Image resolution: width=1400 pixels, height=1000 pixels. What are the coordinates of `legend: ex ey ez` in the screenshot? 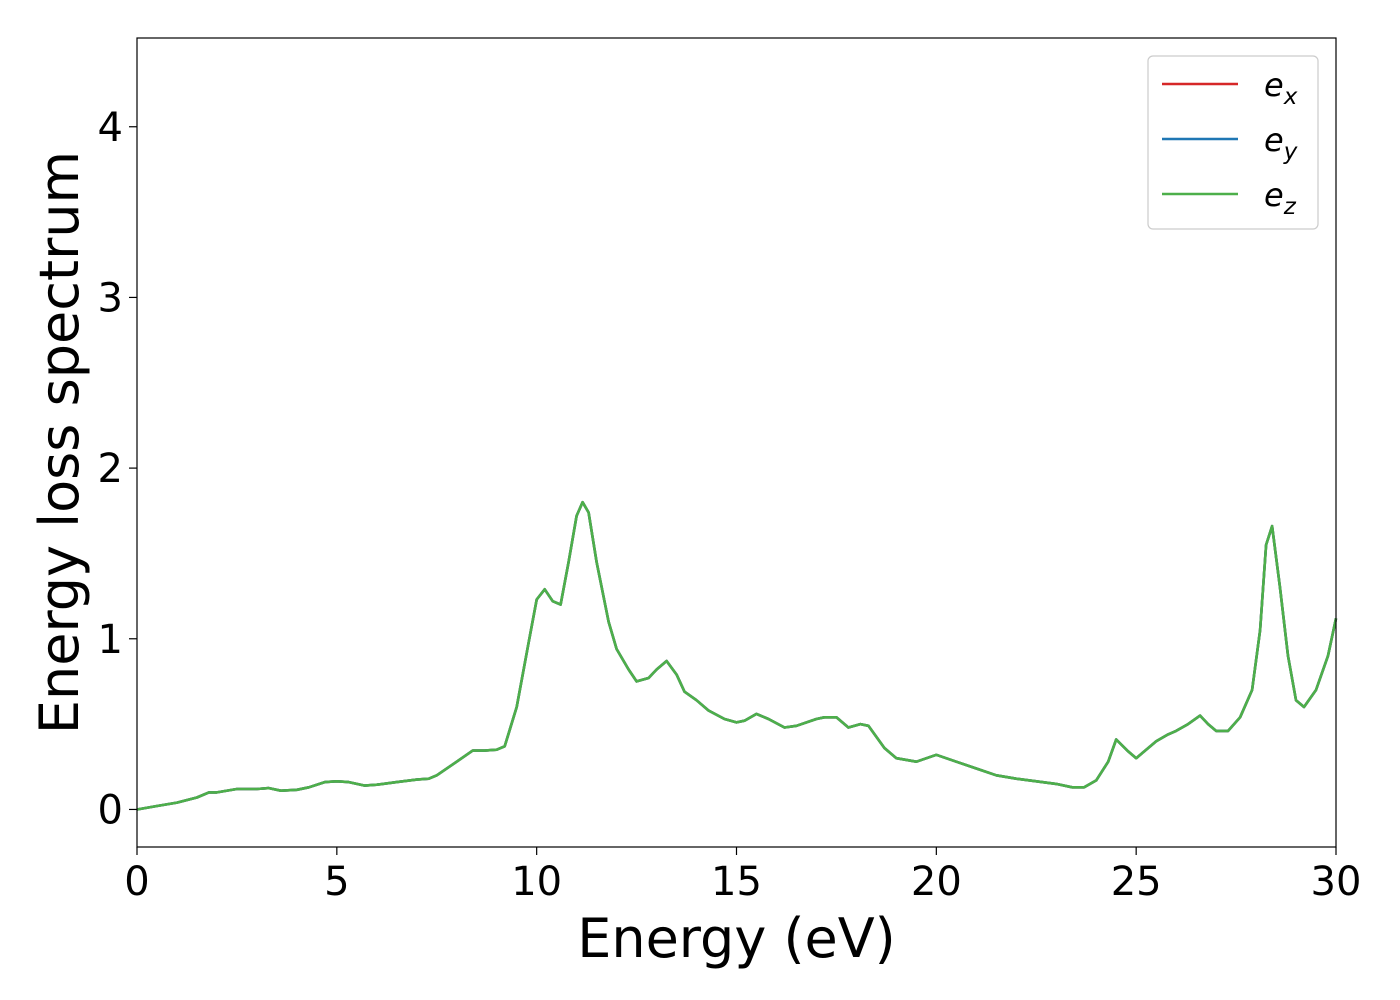 It's located at (1233, 142).